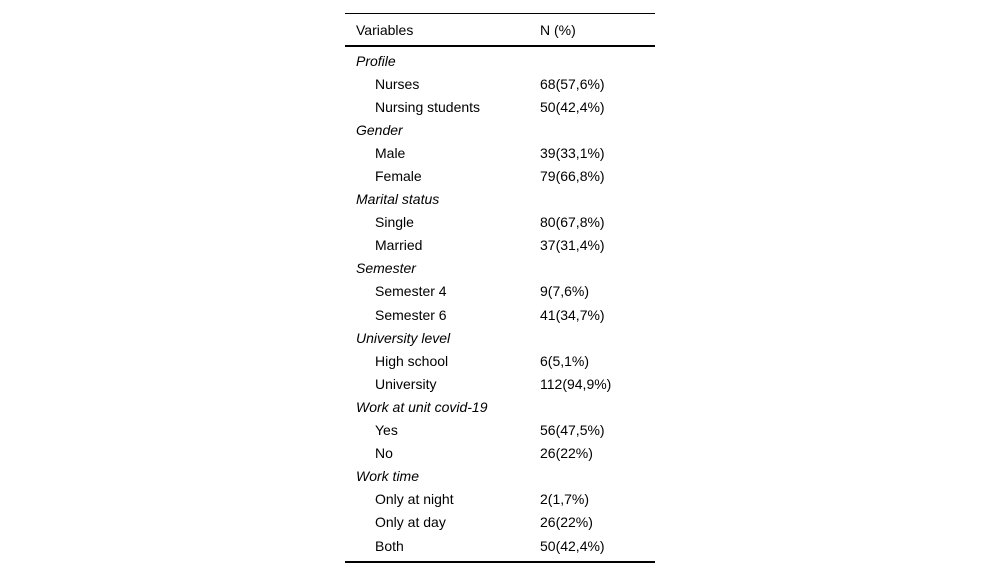 Image resolution: width=1000 pixels, height=576 pixels. Describe the element at coordinates (500, 83) in the screenshot. I see `table-row: Nurses 68(57,6%)` at that location.